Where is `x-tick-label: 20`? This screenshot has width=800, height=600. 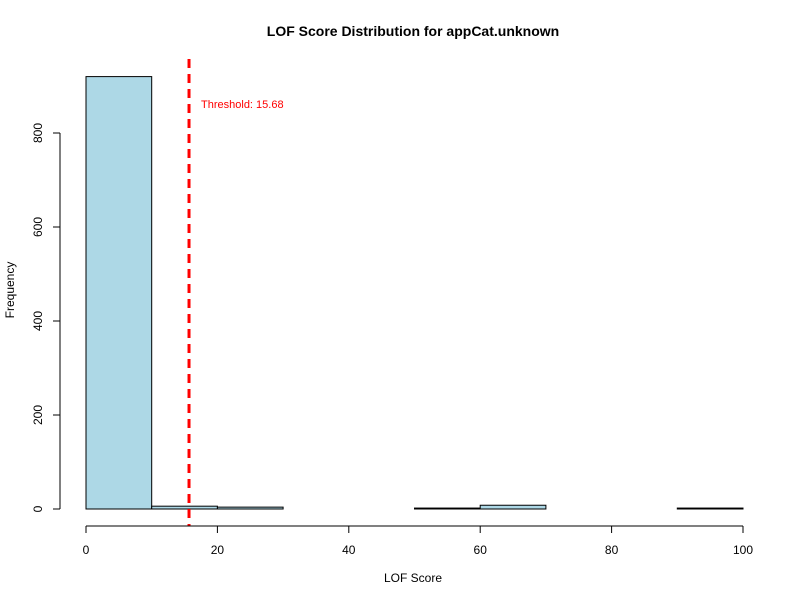 x-tick-label: 20 is located at coordinates (218, 550).